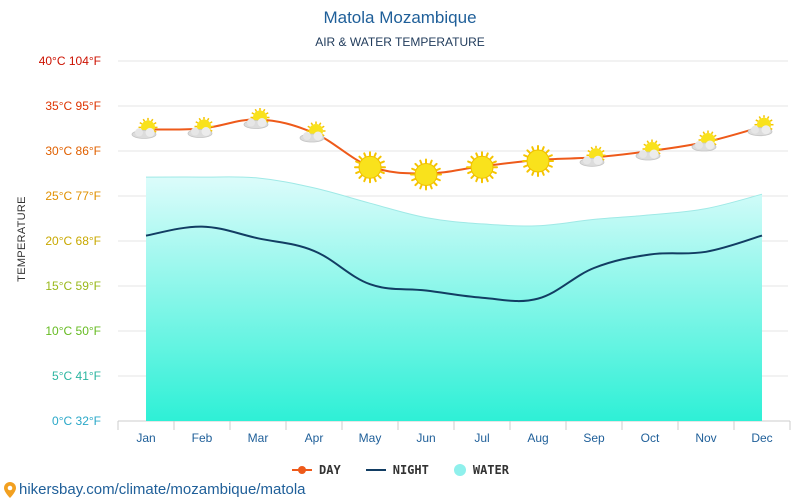 The image size is (800, 500). I want to click on x-tick-label: Mar, so click(258, 438).